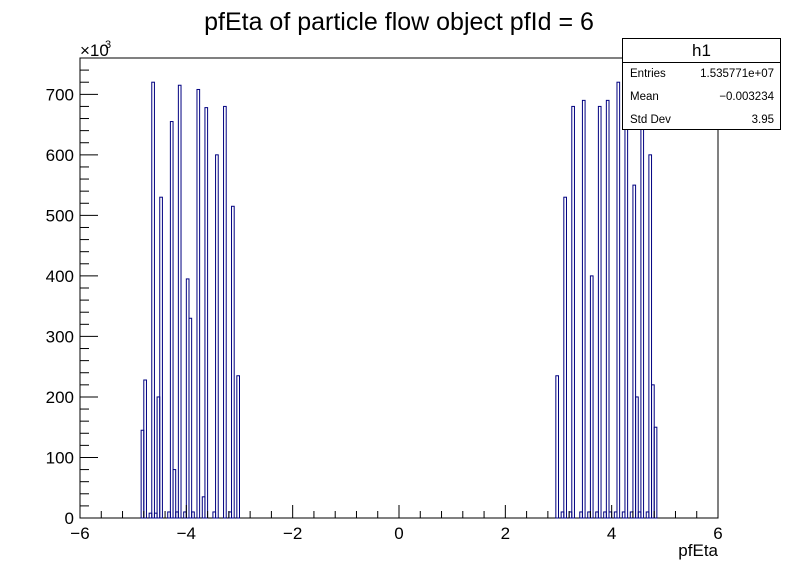 This screenshot has width=798, height=576. What do you see at coordinates (746, 97) in the screenshot?
I see `stats-value: −0.003234` at bounding box center [746, 97].